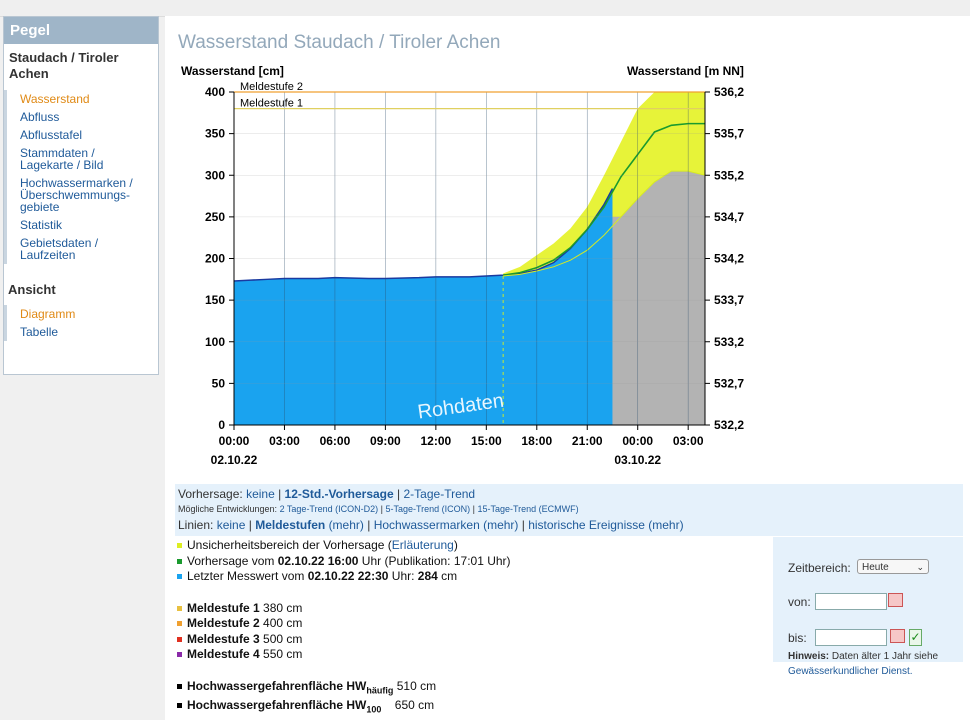 This screenshot has height=720, width=970. What do you see at coordinates (685, 71) in the screenshot?
I see `right-axis-title: Wasserstand [m NN]` at bounding box center [685, 71].